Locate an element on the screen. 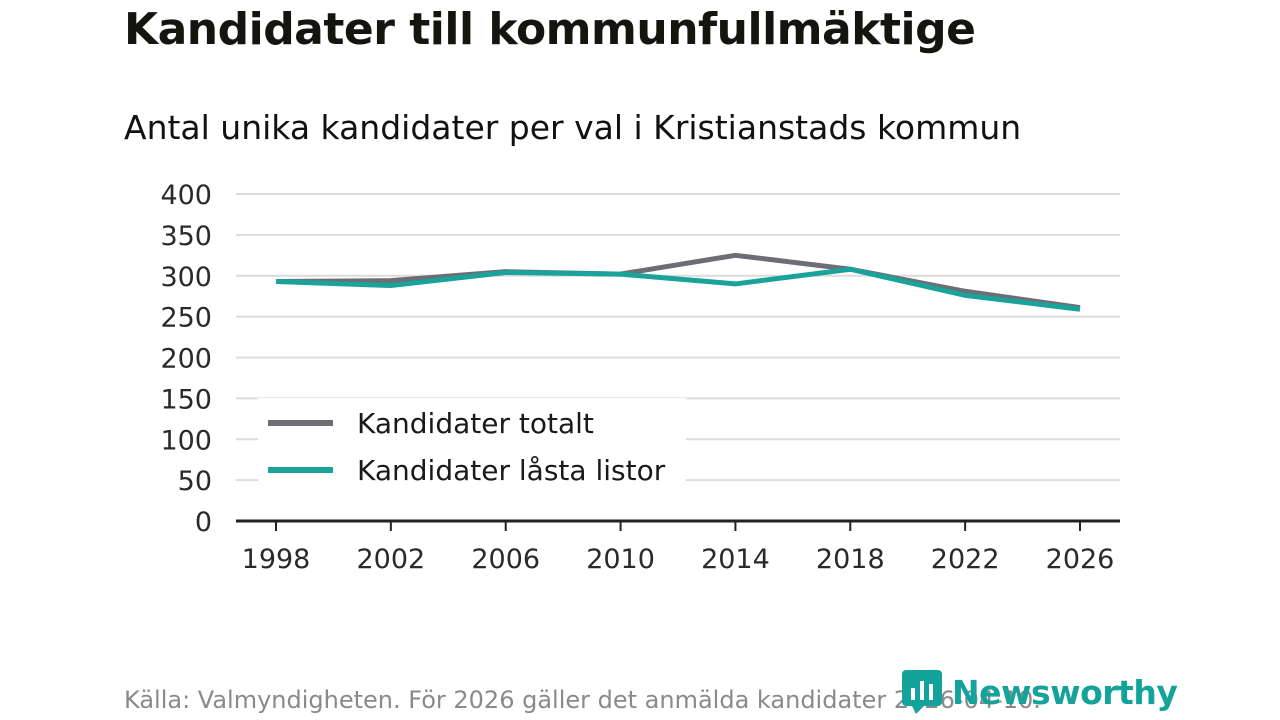 The width and height of the screenshot is (1280, 720). x-tick-label: 2006 is located at coordinates (505, 559).